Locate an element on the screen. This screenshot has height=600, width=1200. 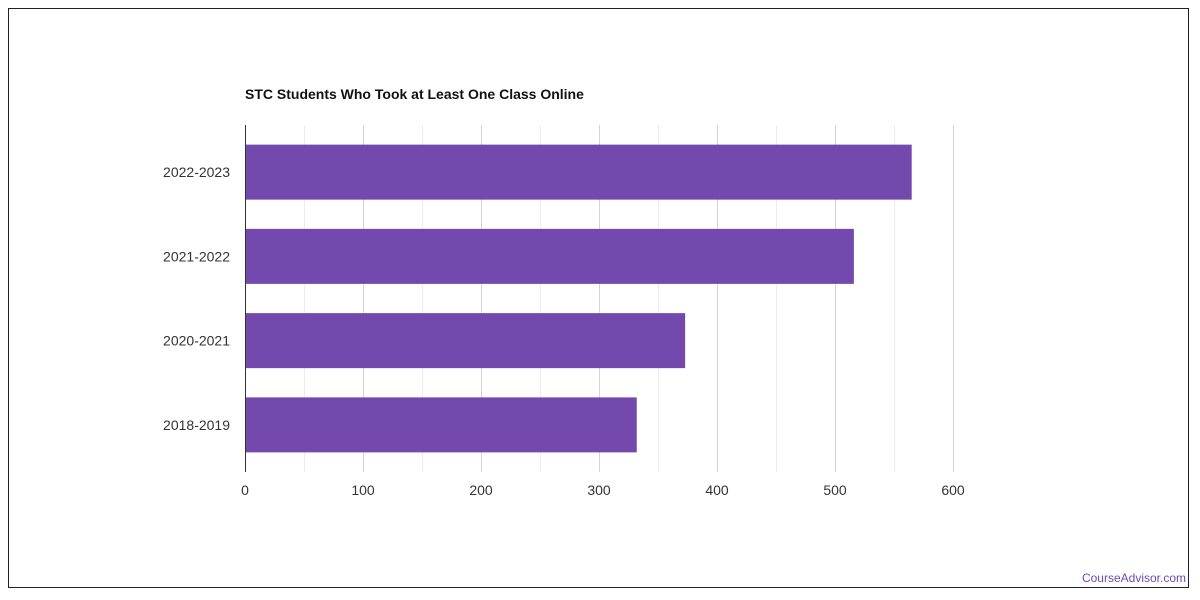
category-label: 2018-2019 is located at coordinates (196, 425).